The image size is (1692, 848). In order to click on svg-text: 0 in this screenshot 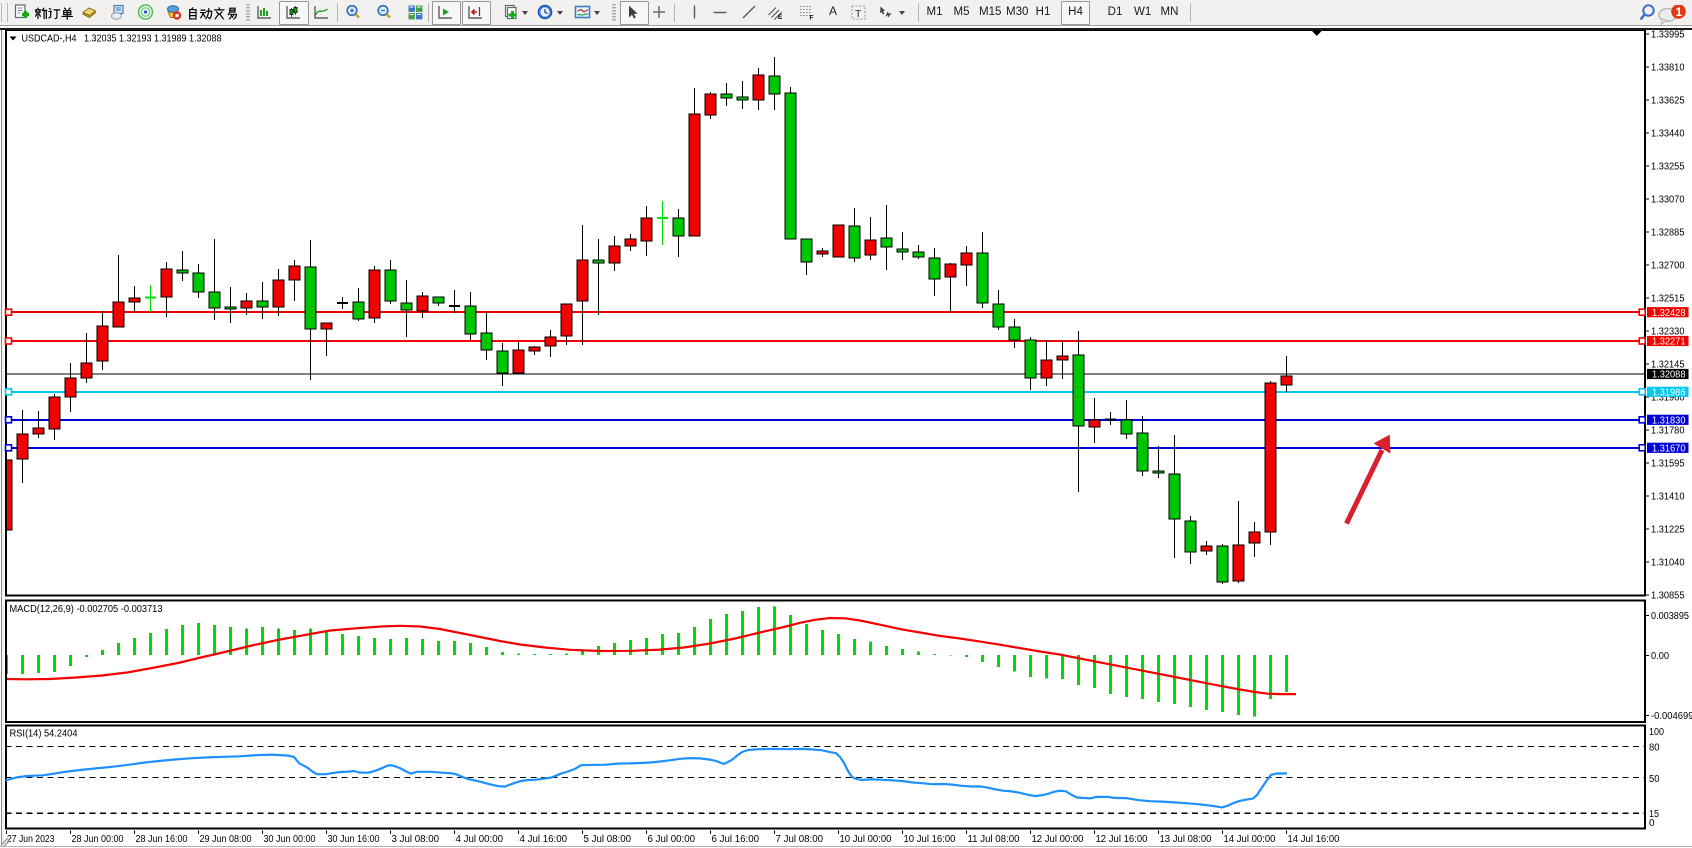, I will do `click(1652, 823)`.